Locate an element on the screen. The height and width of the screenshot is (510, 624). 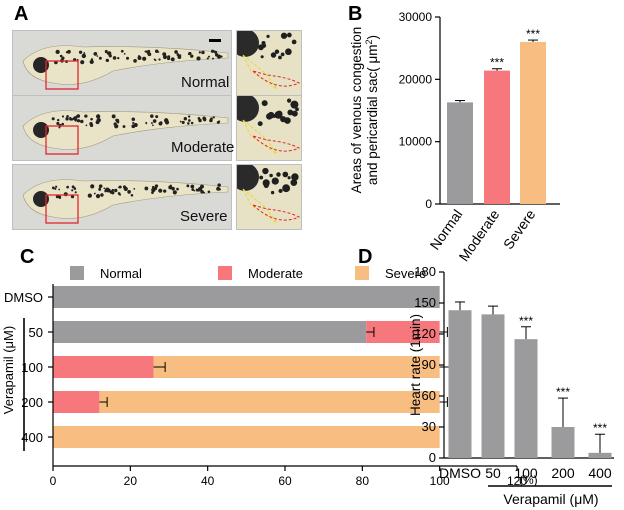
y-axis-label-line2: and pericardial sac( μm2) is located at coordinates (372, 110).